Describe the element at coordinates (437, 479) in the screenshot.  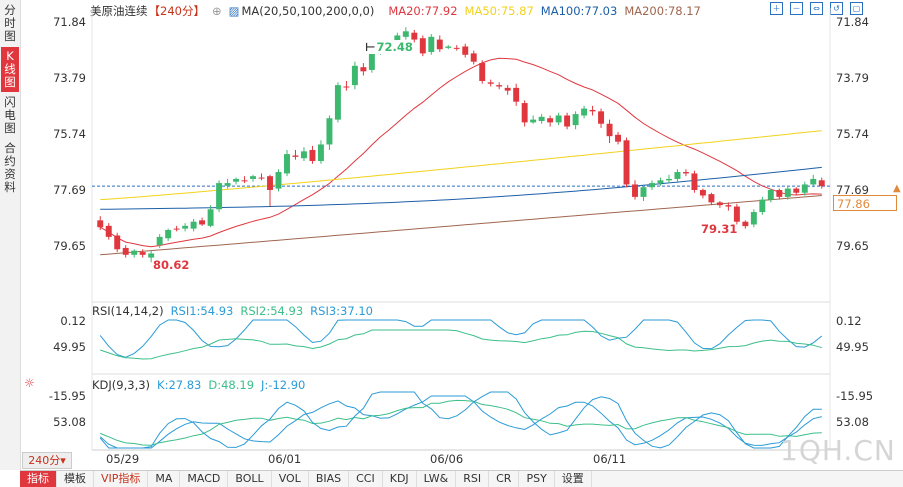
I see `tab-lw: LW&` at that location.